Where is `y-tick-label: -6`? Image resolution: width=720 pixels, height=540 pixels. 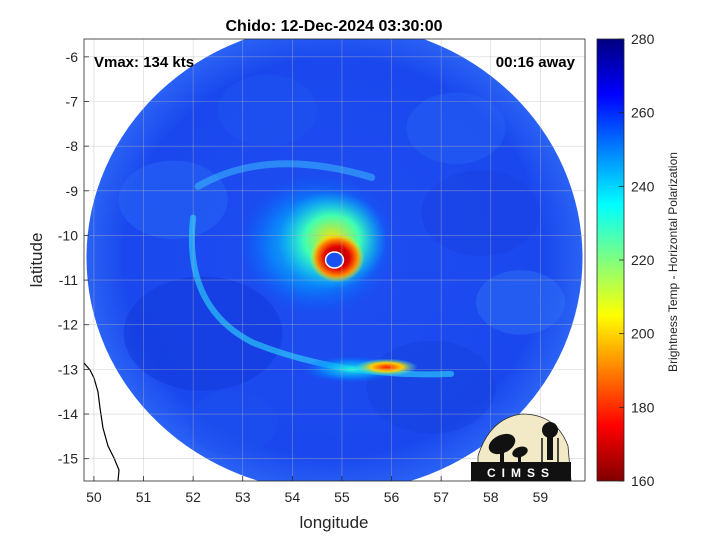 y-tick-label: -6 is located at coordinates (72, 57).